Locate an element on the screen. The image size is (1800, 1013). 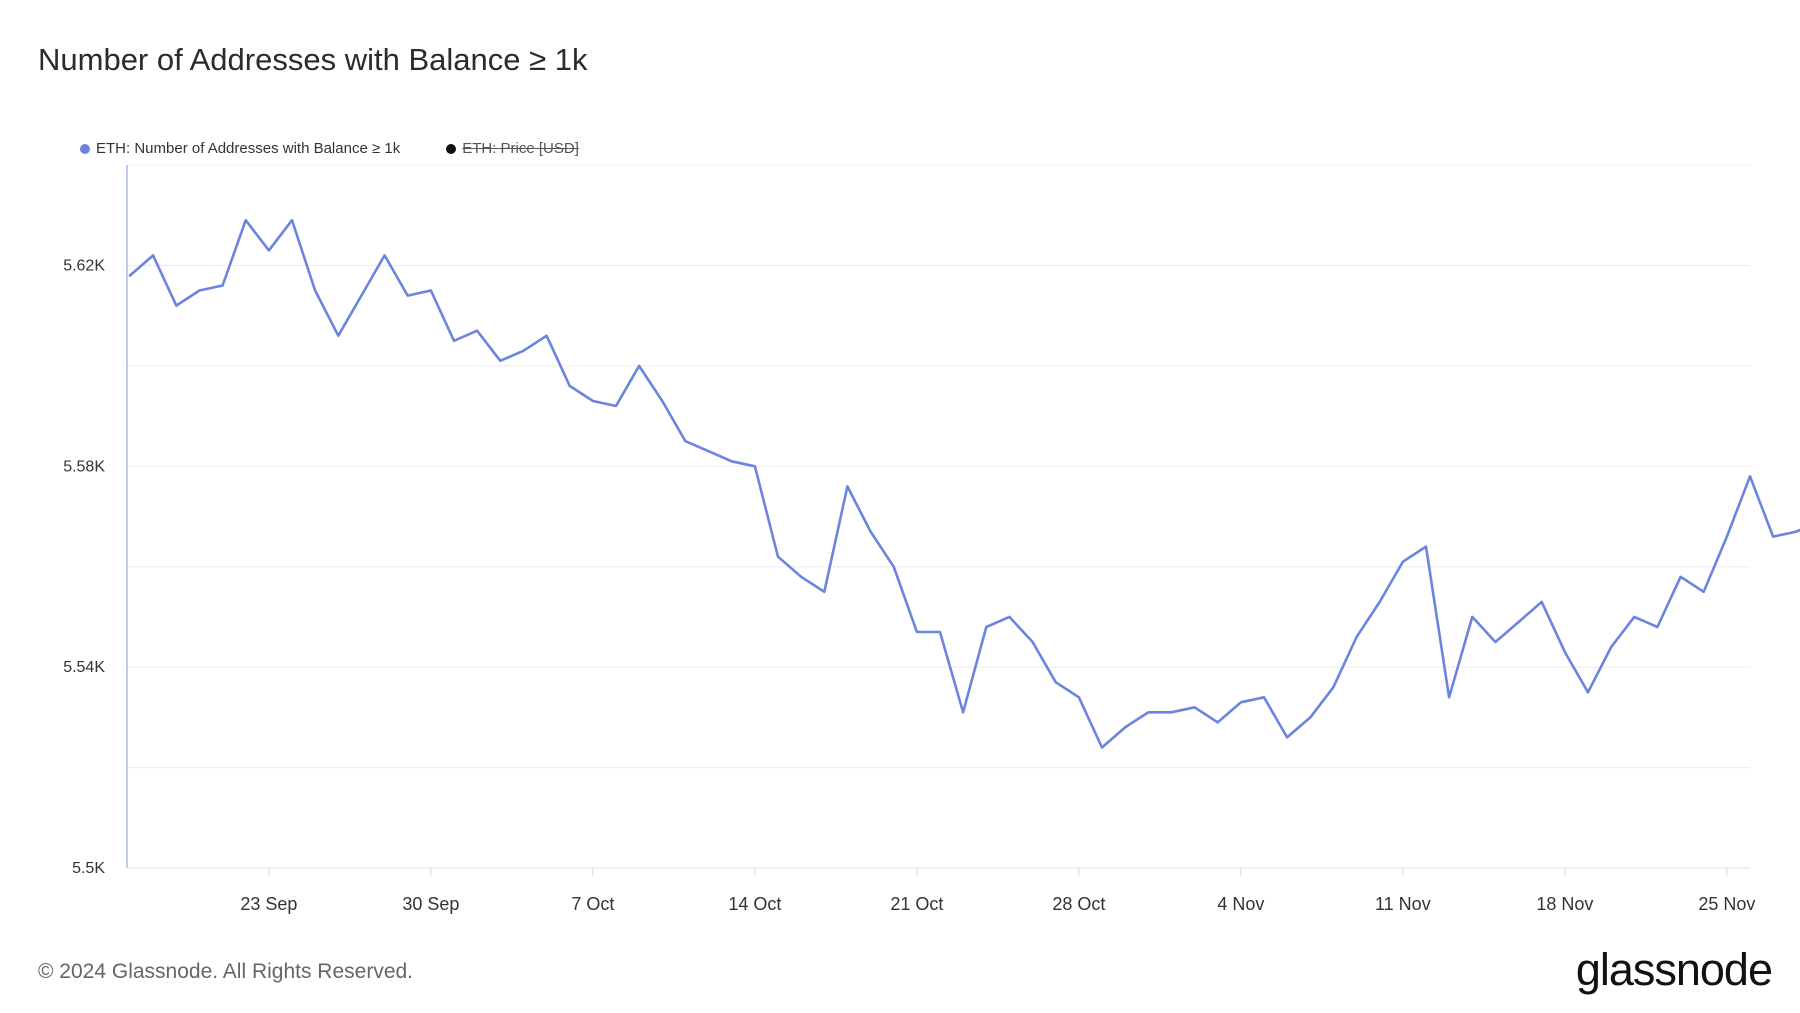
y-tick-label: 5.62K is located at coordinates (84, 265).